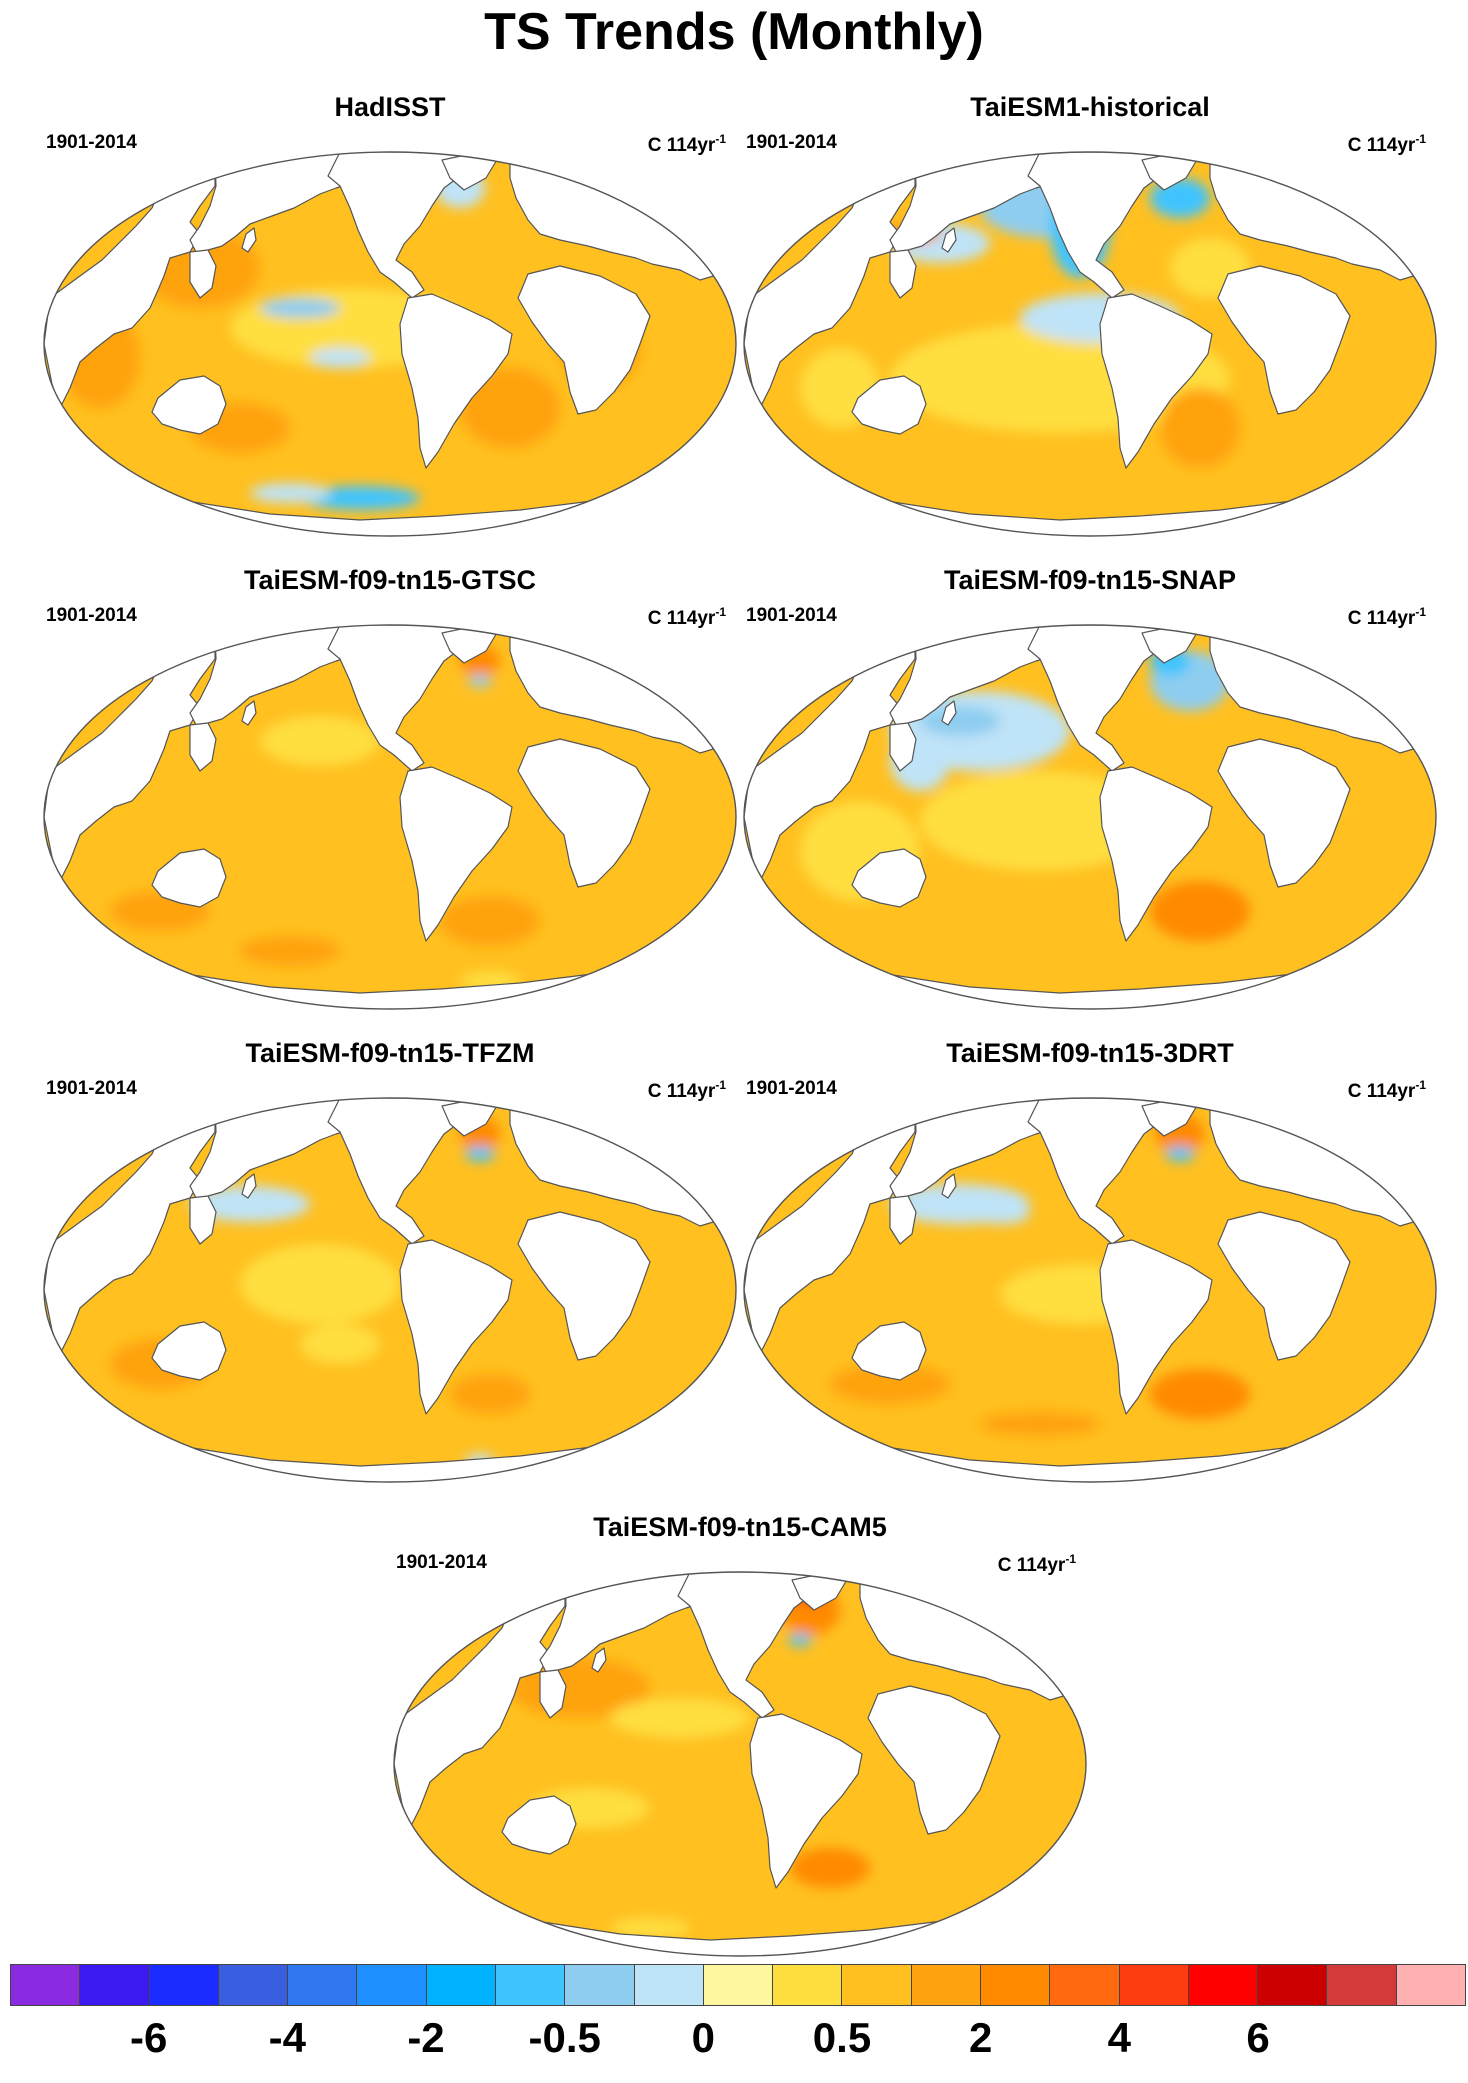 This screenshot has height=2083, width=1468. I want to click on panel-title: TaiESM-f09-tn15-TFZM, so click(390, 1053).